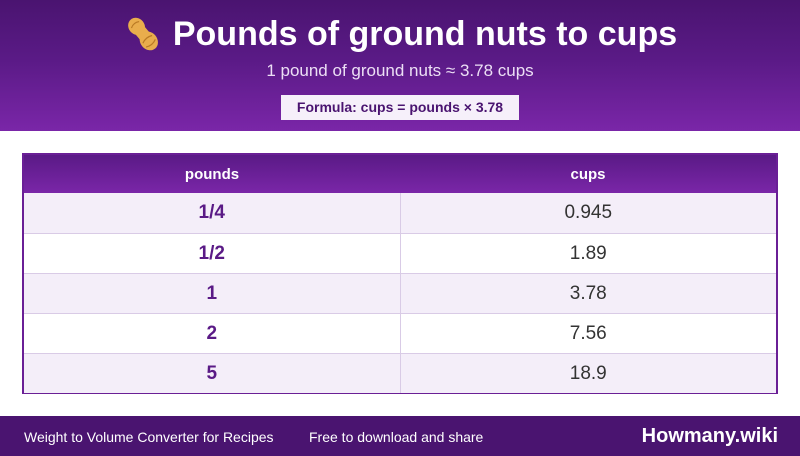 Image resolution: width=800 pixels, height=456 pixels. Describe the element at coordinates (212, 253) in the screenshot. I see `pounds-cell: 1/2` at that location.